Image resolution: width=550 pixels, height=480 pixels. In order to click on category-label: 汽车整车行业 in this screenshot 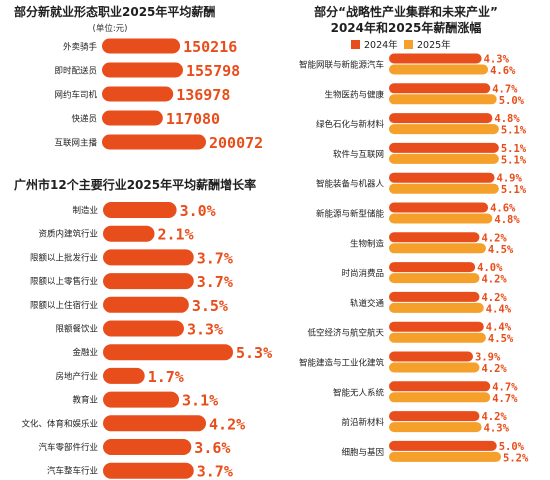, I will do `click(72, 471)`.